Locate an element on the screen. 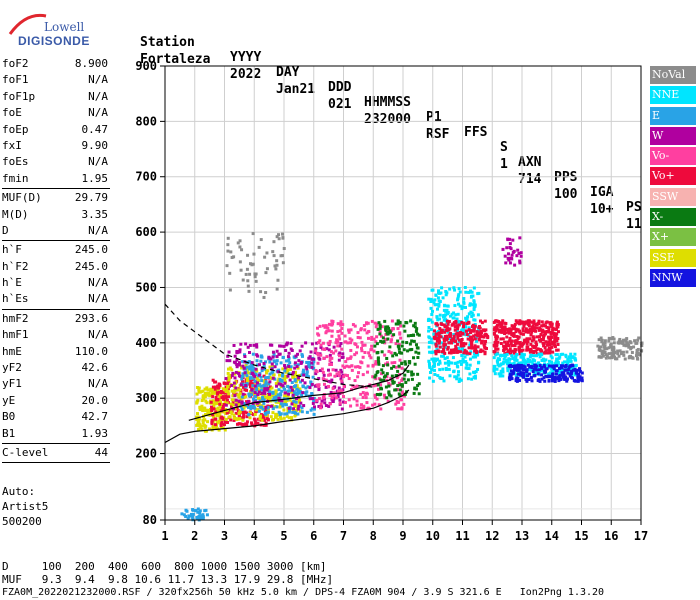 This screenshot has width=700, height=600. header-value-ps: 11 is located at coordinates (634, 224).